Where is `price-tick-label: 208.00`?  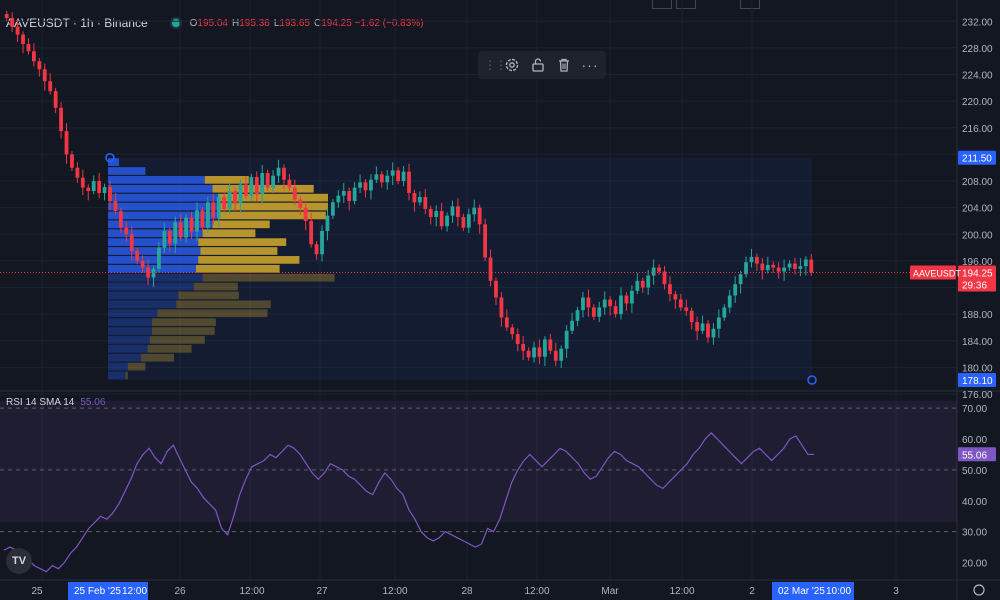
price-tick-label: 208.00 is located at coordinates (977, 182).